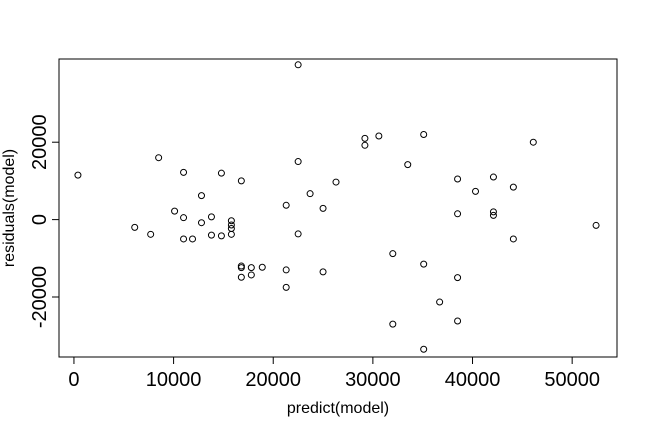 This screenshot has height=432, width=648. What do you see at coordinates (40, 142) in the screenshot?
I see `y-tick-label: 20000` at bounding box center [40, 142].